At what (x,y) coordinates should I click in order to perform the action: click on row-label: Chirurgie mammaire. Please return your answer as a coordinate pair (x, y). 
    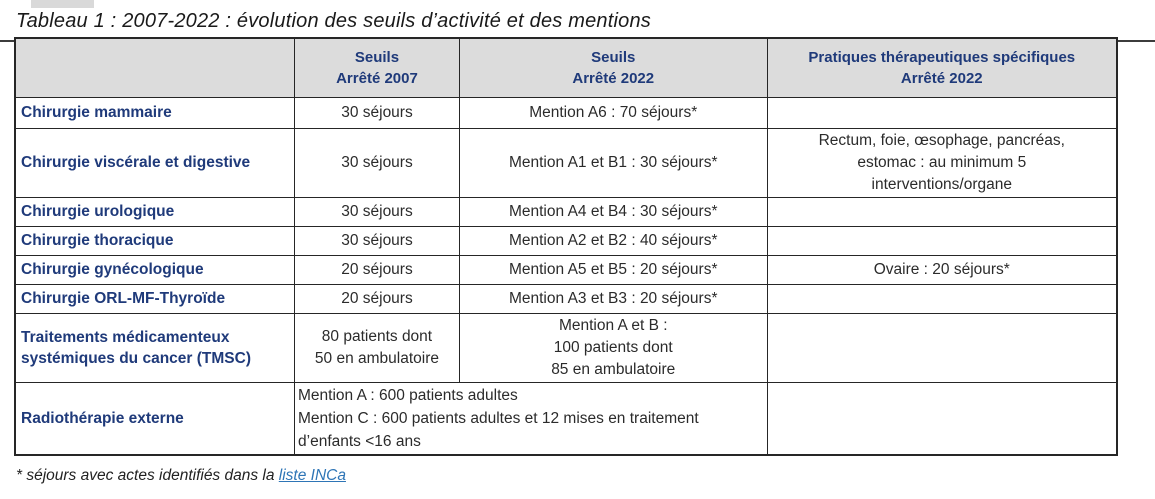
    Looking at the image, I should click on (155, 112).